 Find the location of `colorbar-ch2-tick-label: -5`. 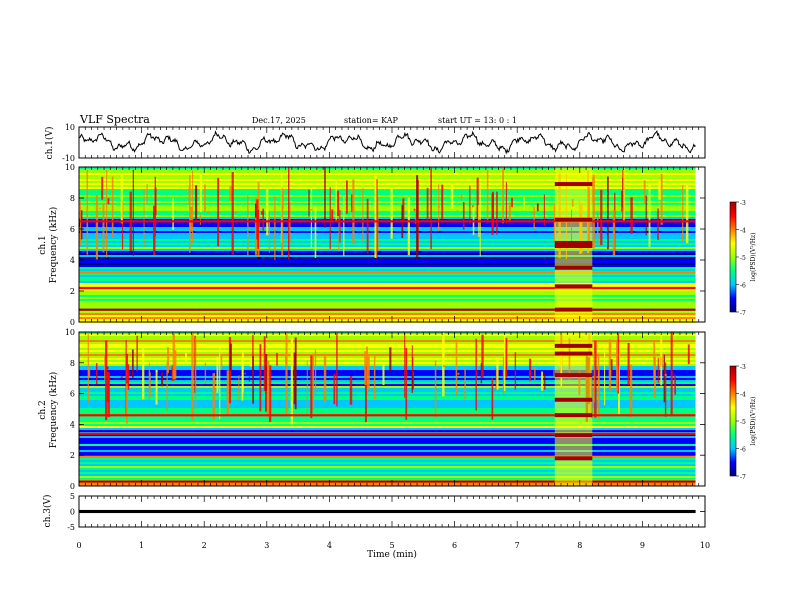

colorbar-ch2-tick-label: -5 is located at coordinates (743, 422).